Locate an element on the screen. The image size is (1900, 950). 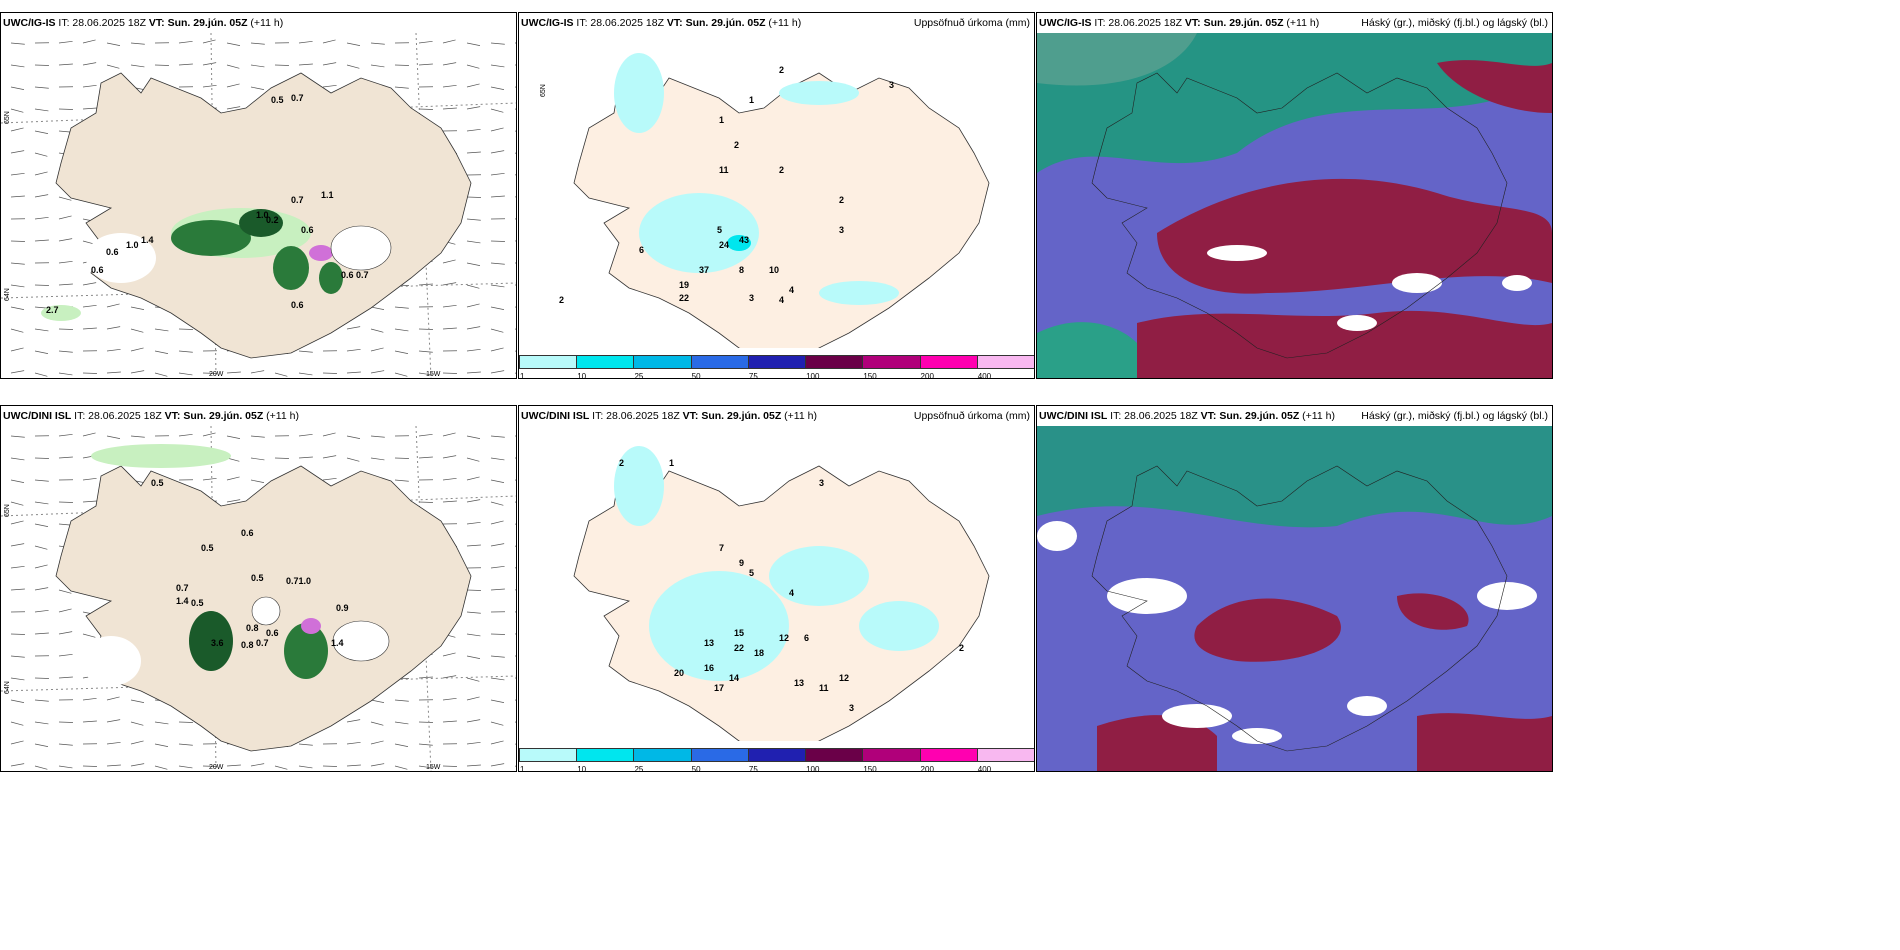
precip-areas is located at coordinates (756, 179).